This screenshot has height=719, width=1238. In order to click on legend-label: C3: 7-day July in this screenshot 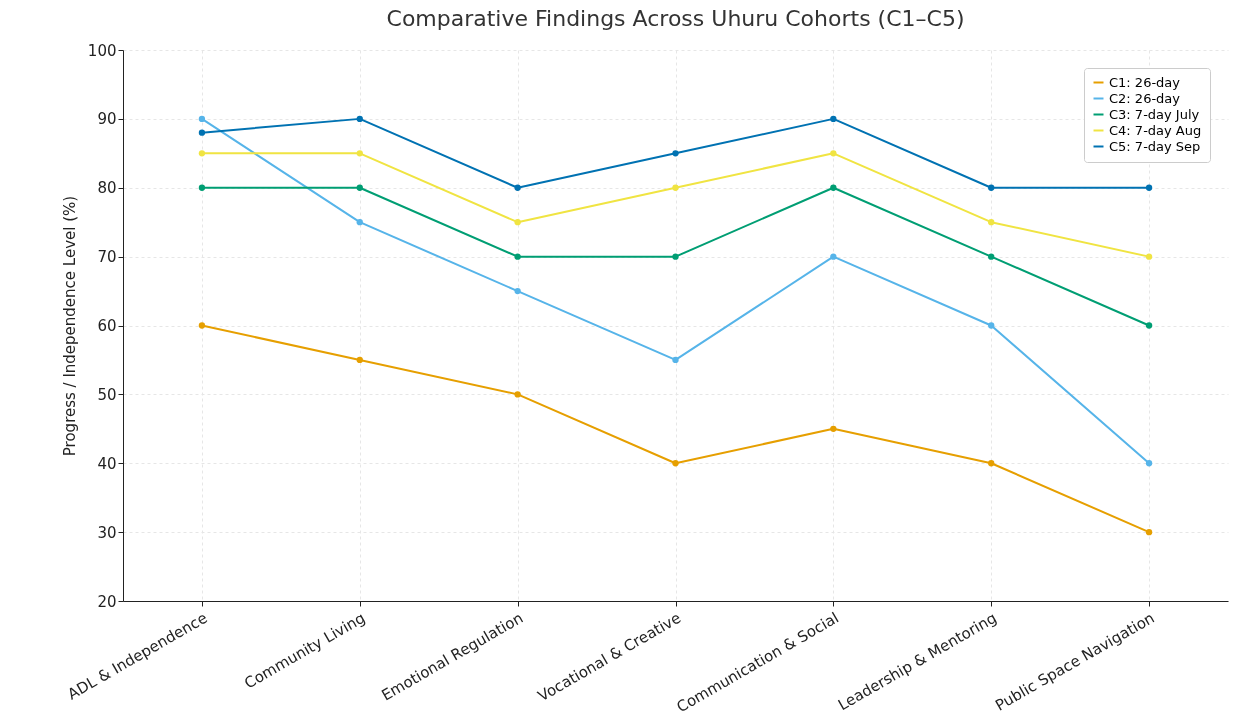, I will do `click(1154, 114)`.